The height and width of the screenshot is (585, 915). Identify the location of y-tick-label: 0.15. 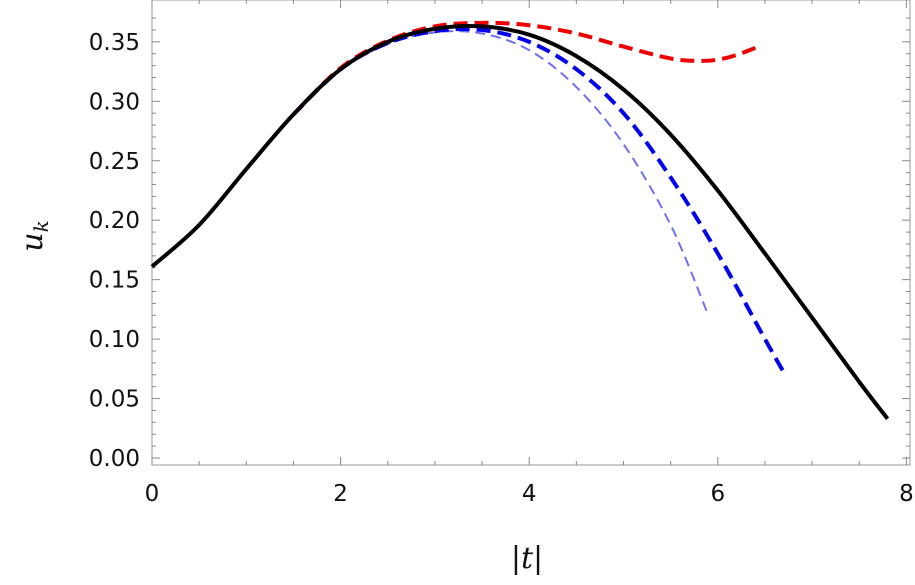
(114, 281).